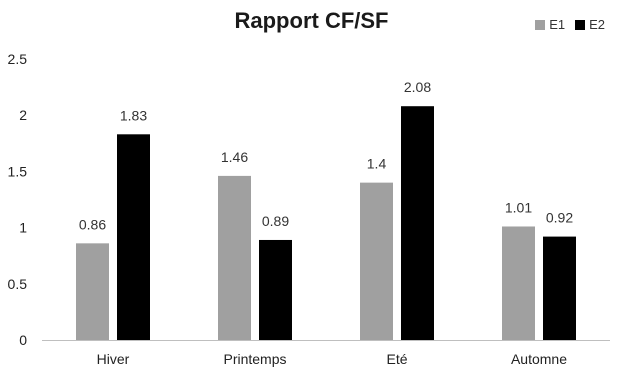  I want to click on legend-item-e1: E1, so click(550, 24).